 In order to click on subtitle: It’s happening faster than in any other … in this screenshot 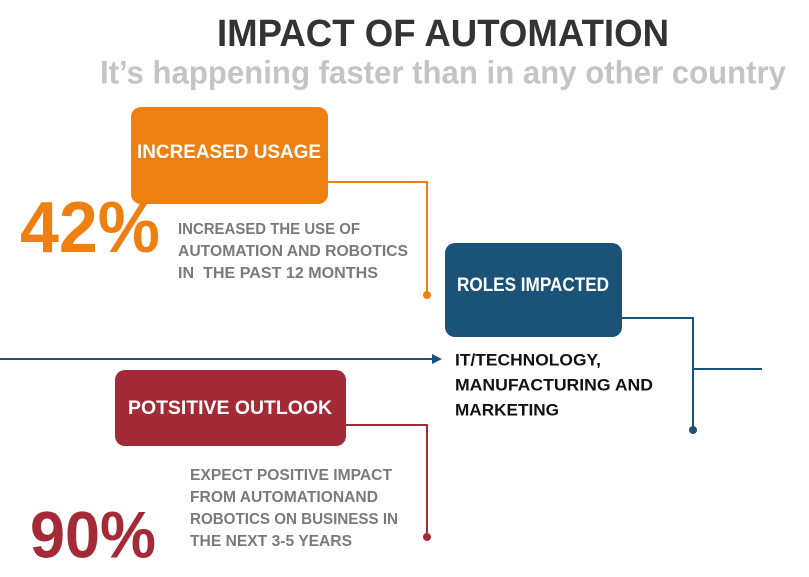, I will do `click(443, 72)`.